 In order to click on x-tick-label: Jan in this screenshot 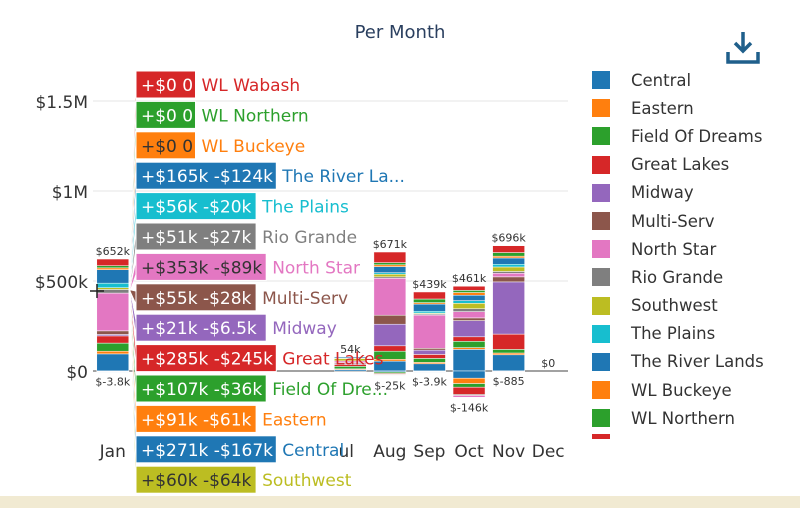, I will do `click(112, 452)`.